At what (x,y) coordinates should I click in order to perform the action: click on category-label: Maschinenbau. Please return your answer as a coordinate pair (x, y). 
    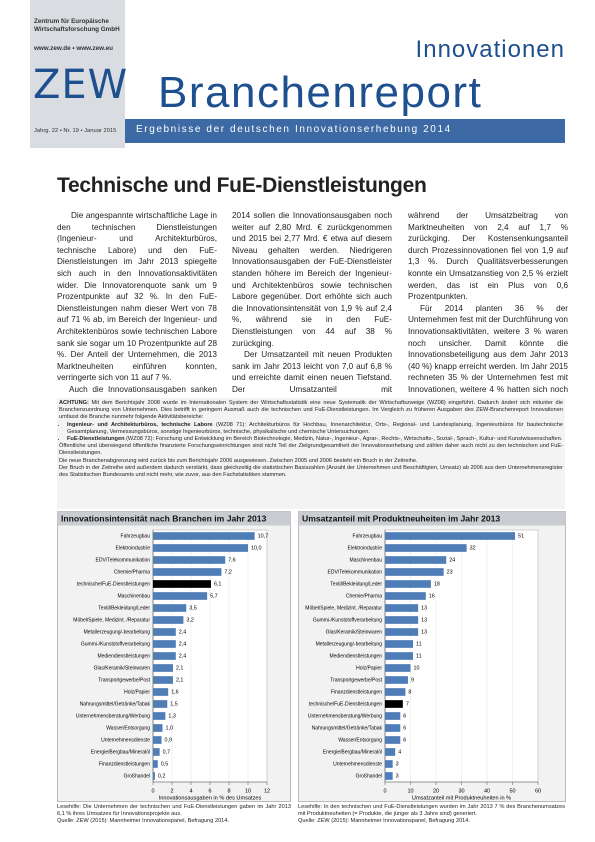
    Looking at the image, I should click on (133, 596).